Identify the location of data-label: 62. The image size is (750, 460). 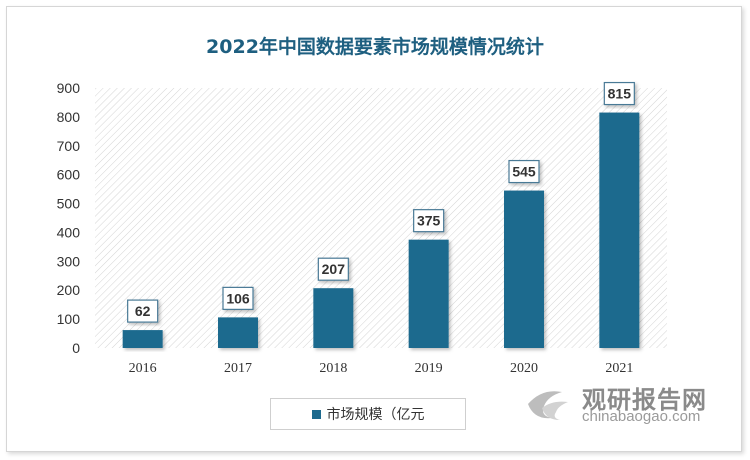
(143, 311).